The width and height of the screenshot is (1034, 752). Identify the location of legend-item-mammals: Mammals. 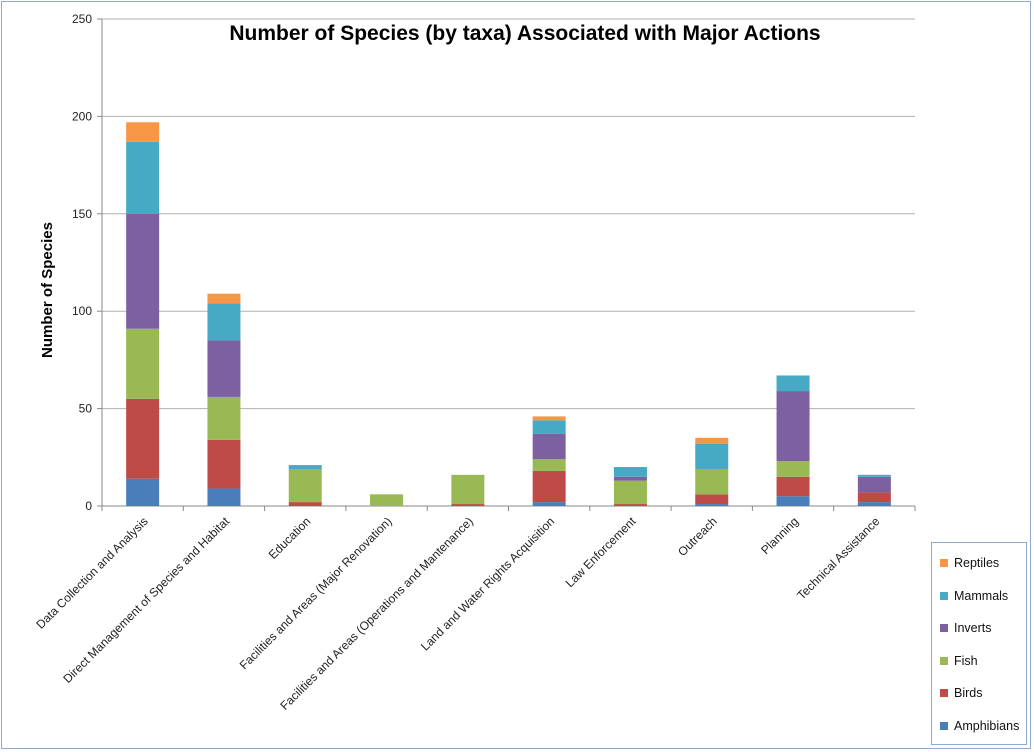
(974, 596).